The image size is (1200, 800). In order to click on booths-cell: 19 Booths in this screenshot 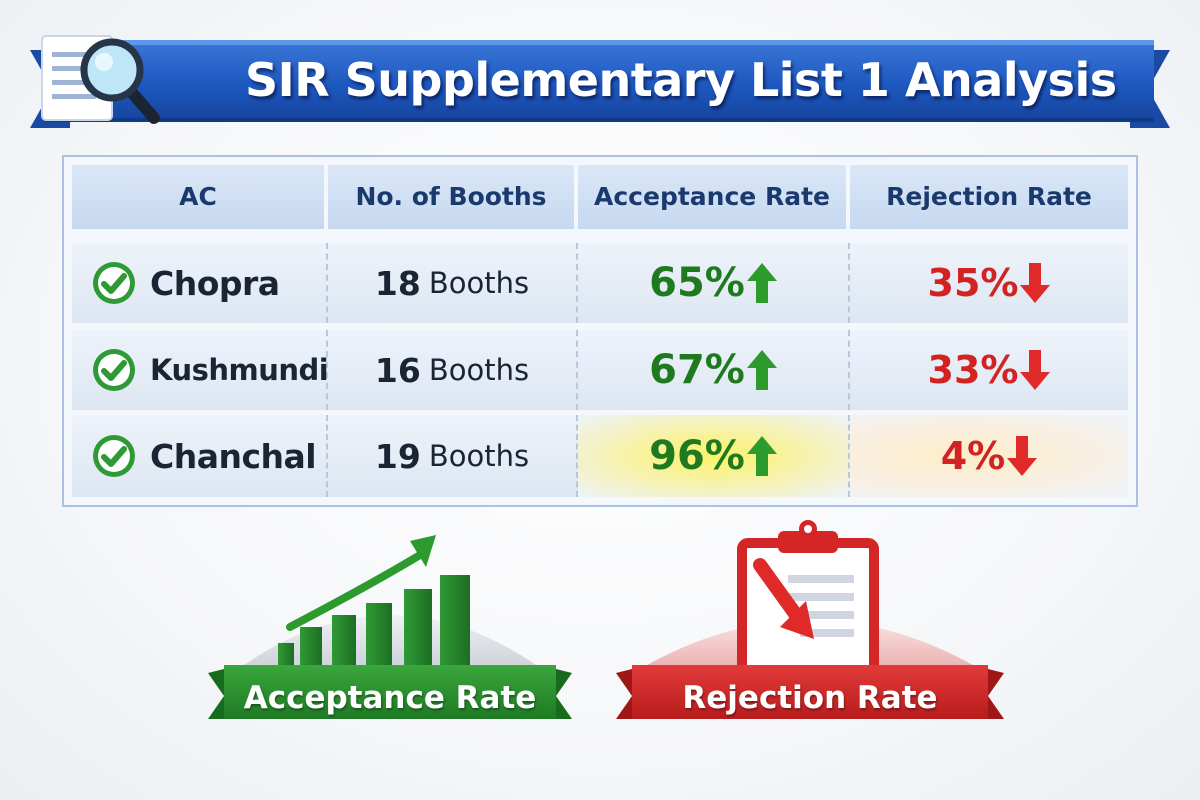, I will do `click(453, 456)`.